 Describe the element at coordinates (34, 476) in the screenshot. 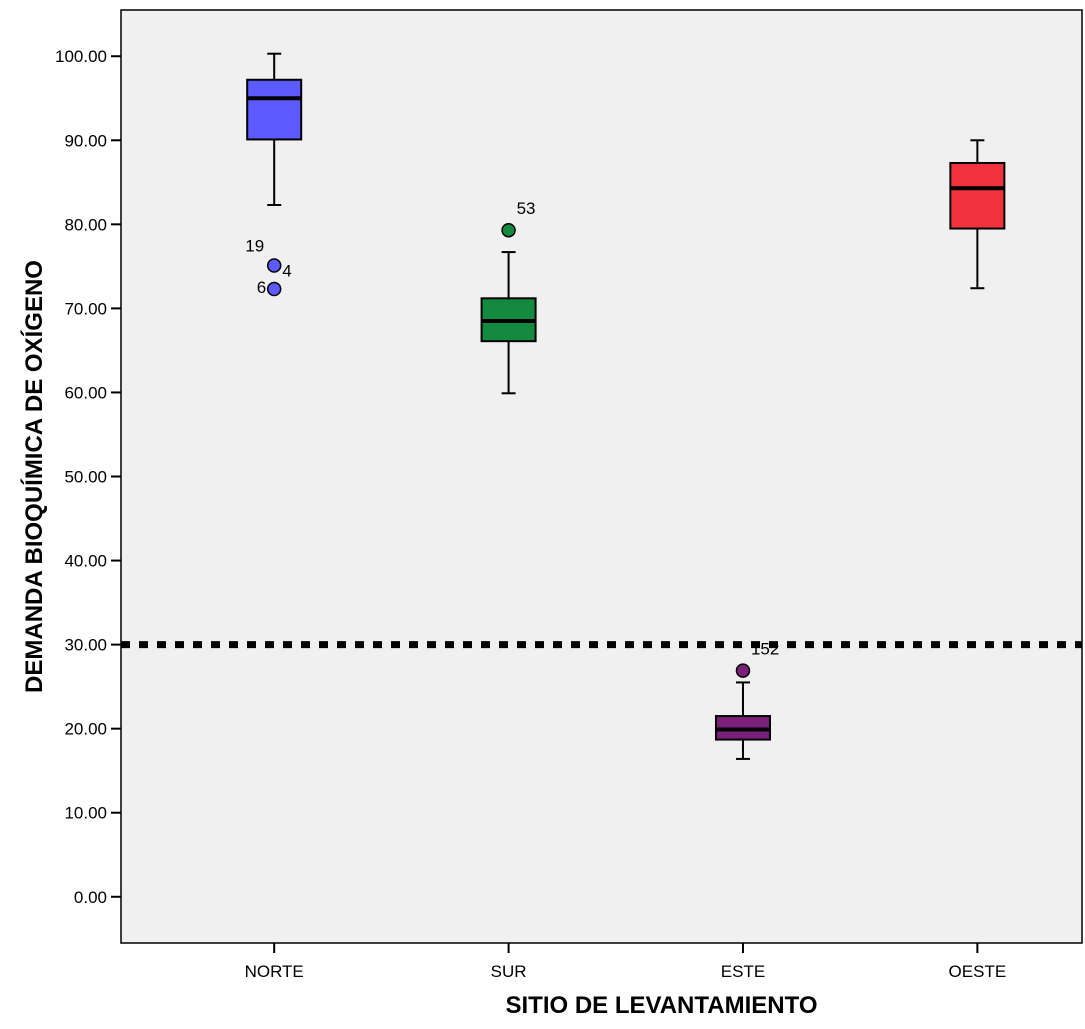

I see `y-axis-title: DEMANDA BIOQUÍMICA DE OXÍGENO` at that location.